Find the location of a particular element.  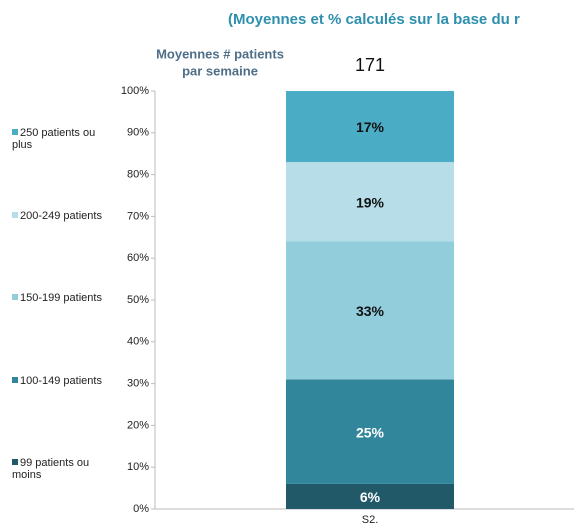

legend-label: 100-149 patients is located at coordinates (61, 380).